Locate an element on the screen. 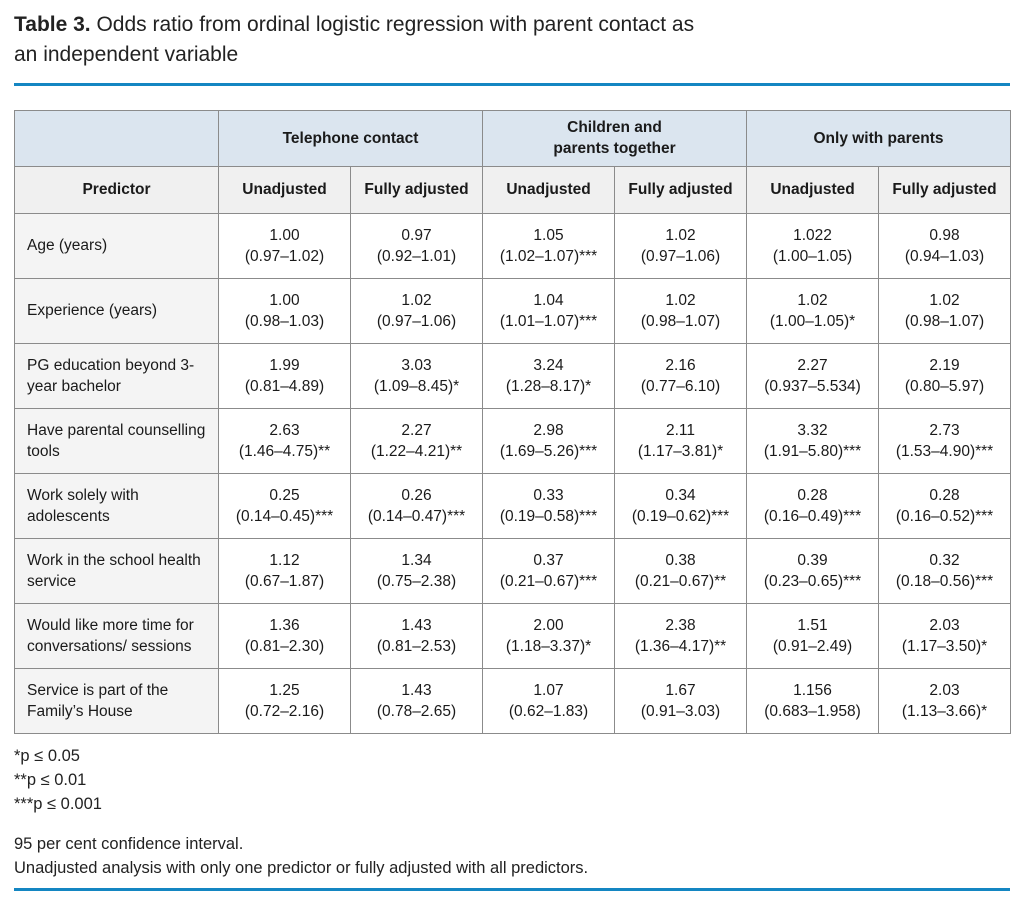  odds-ratio-cell: 1.51 (0.91–2.49) is located at coordinates (813, 635).